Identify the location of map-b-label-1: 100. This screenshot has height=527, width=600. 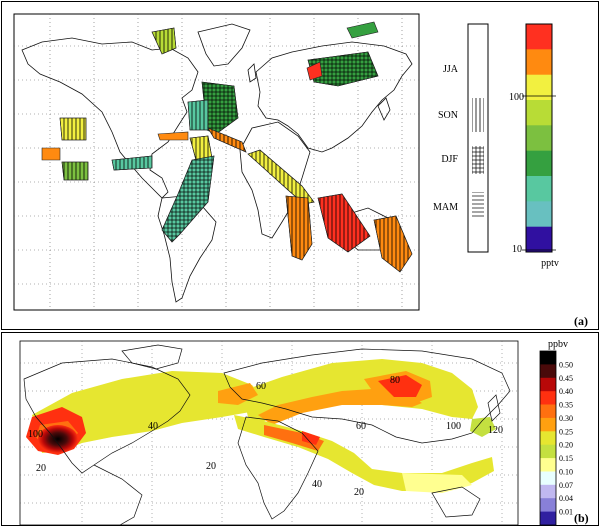
(35, 434).